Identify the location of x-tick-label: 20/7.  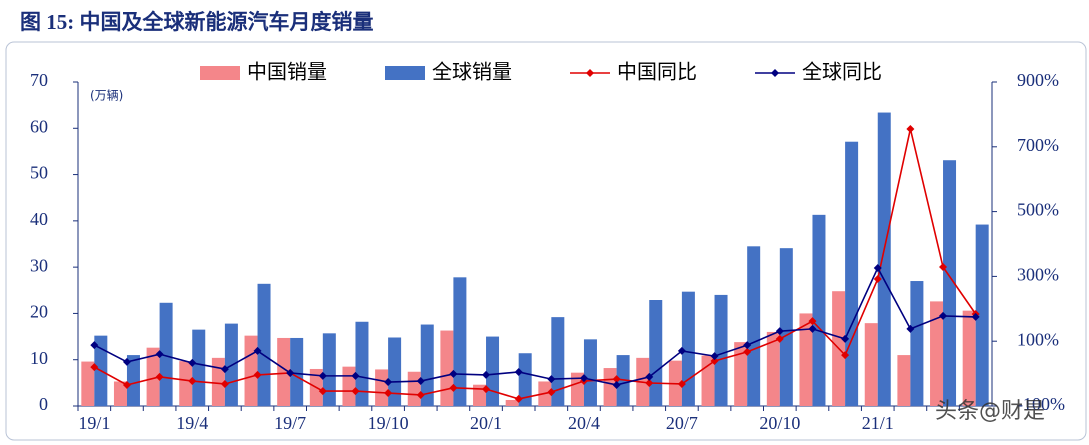
(682, 423).